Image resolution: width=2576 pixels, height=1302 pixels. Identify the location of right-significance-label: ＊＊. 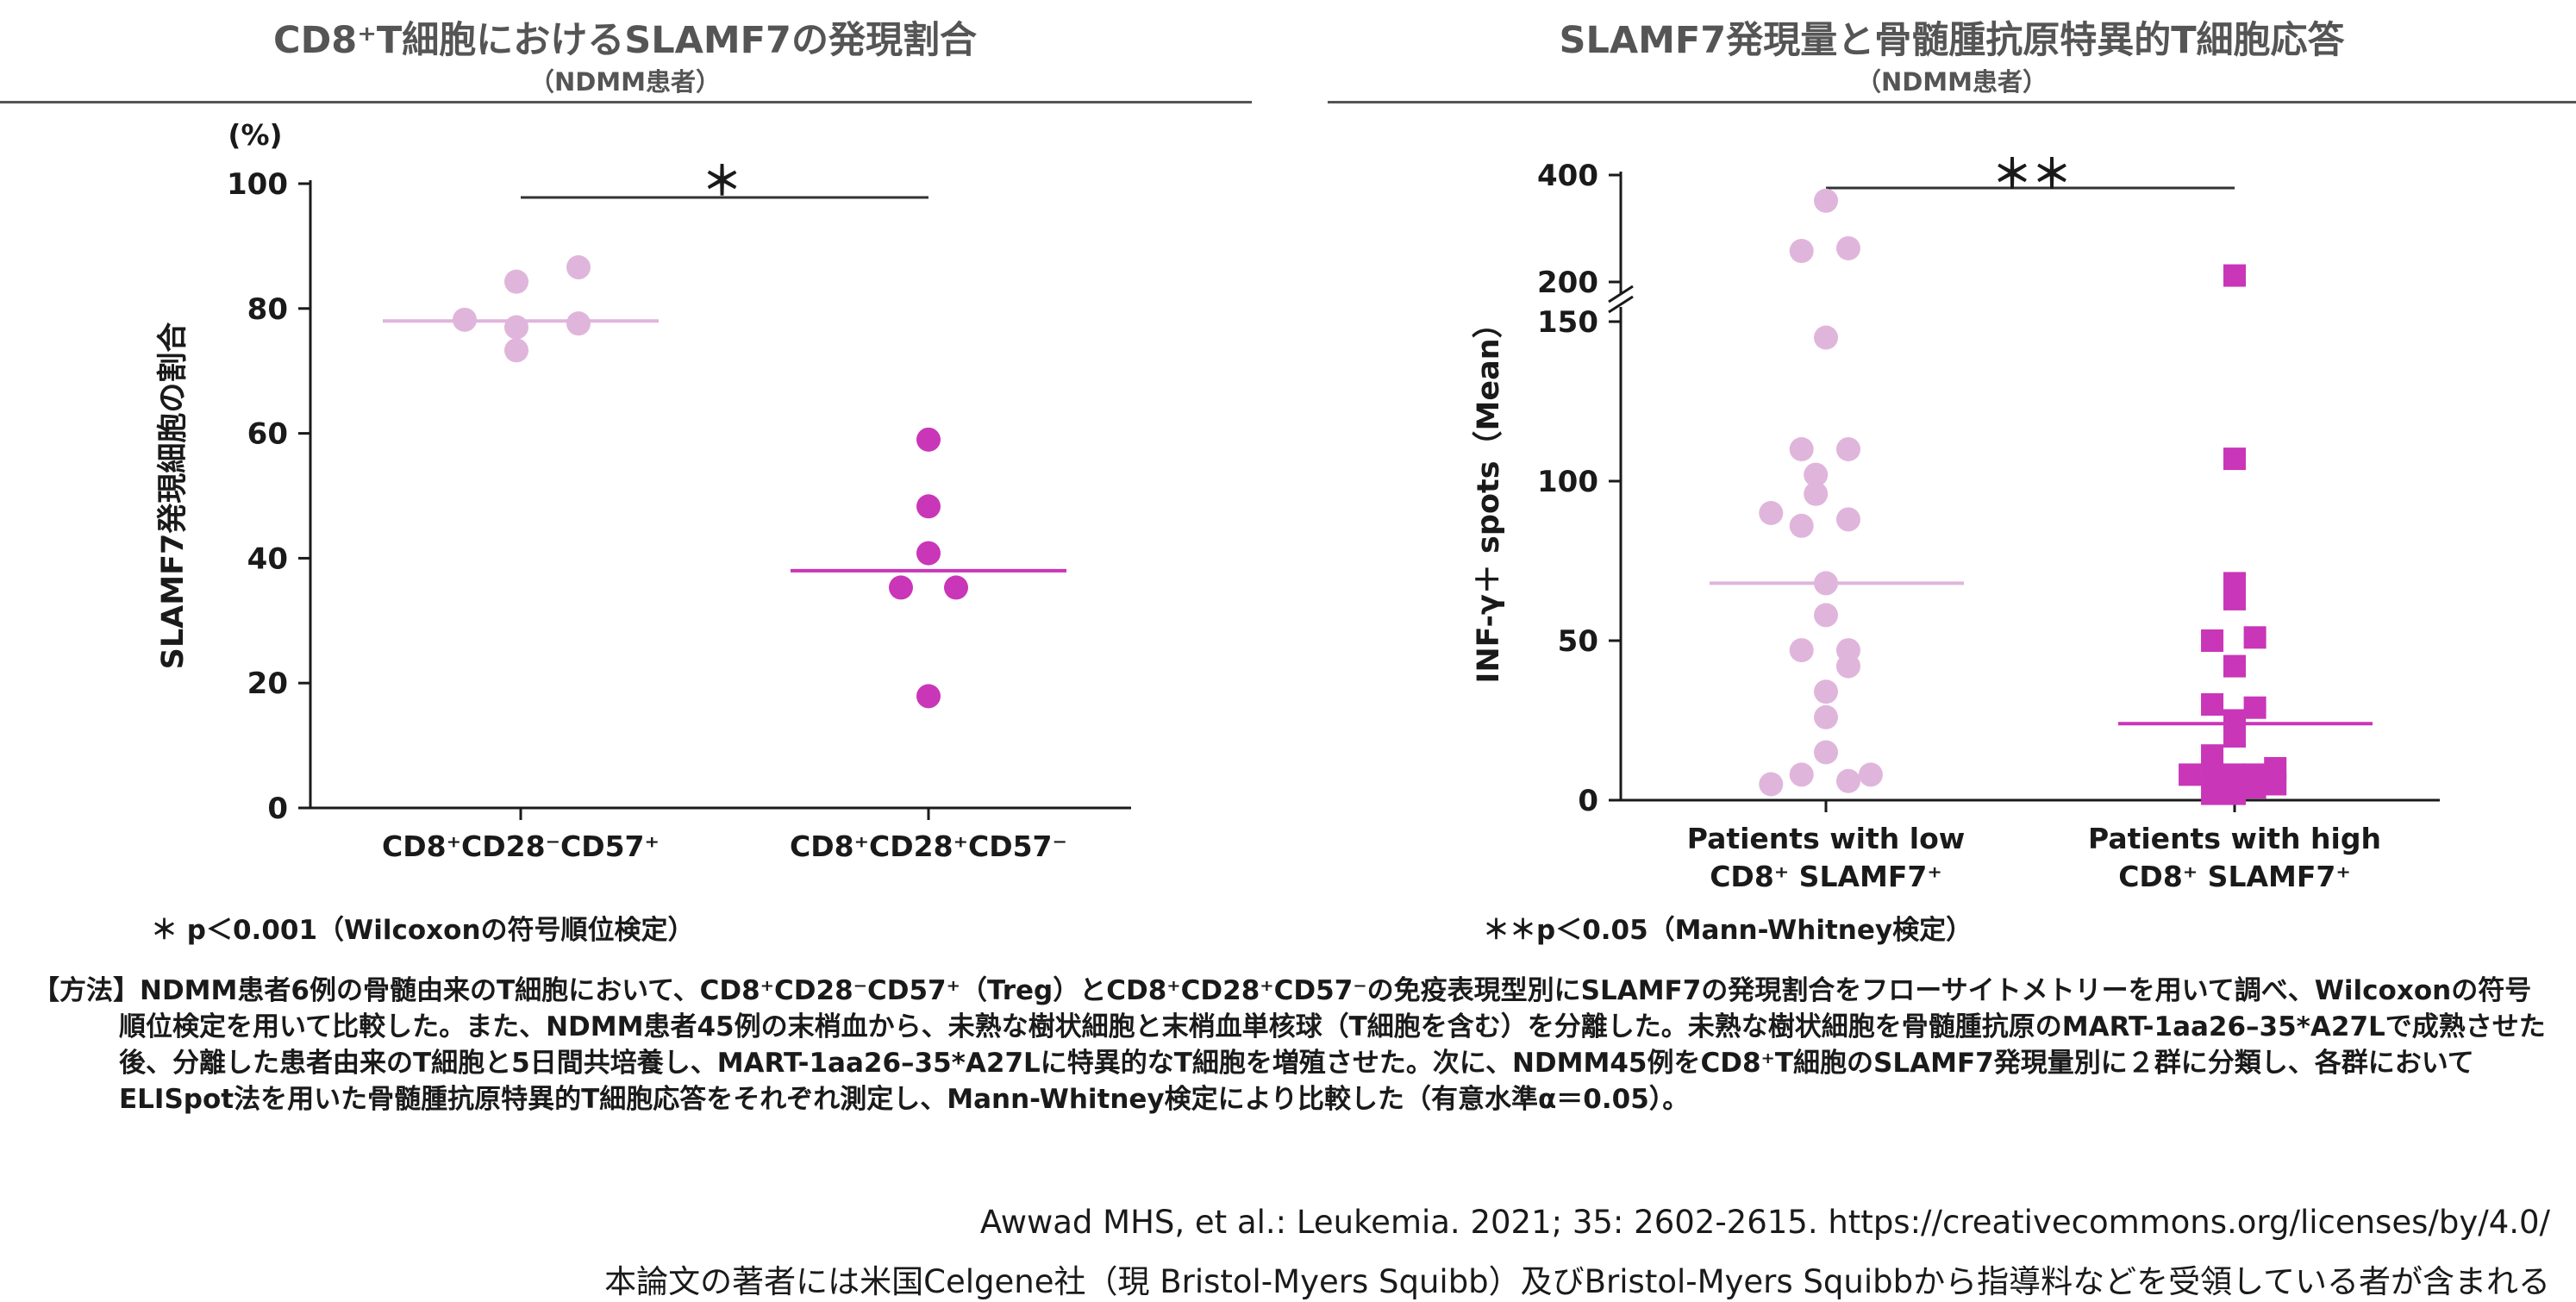
(2032, 174).